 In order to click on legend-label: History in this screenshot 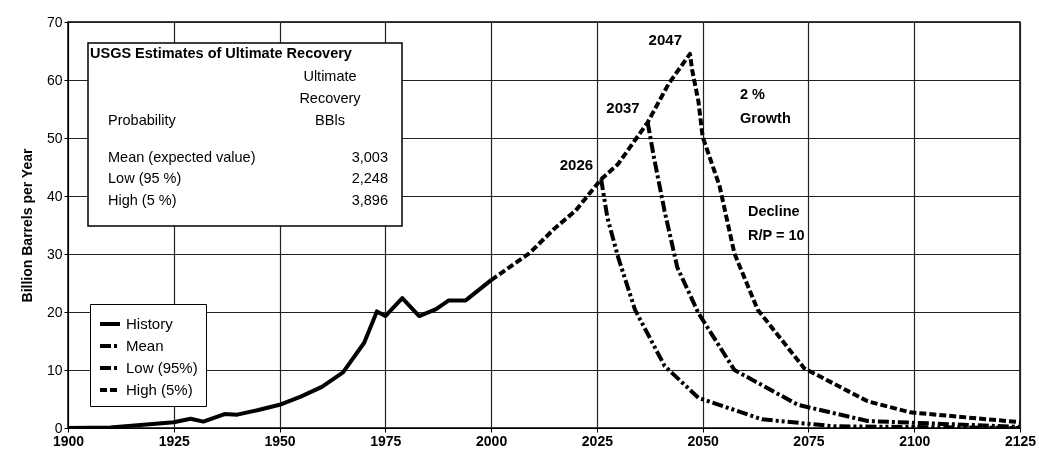, I will do `click(150, 323)`.